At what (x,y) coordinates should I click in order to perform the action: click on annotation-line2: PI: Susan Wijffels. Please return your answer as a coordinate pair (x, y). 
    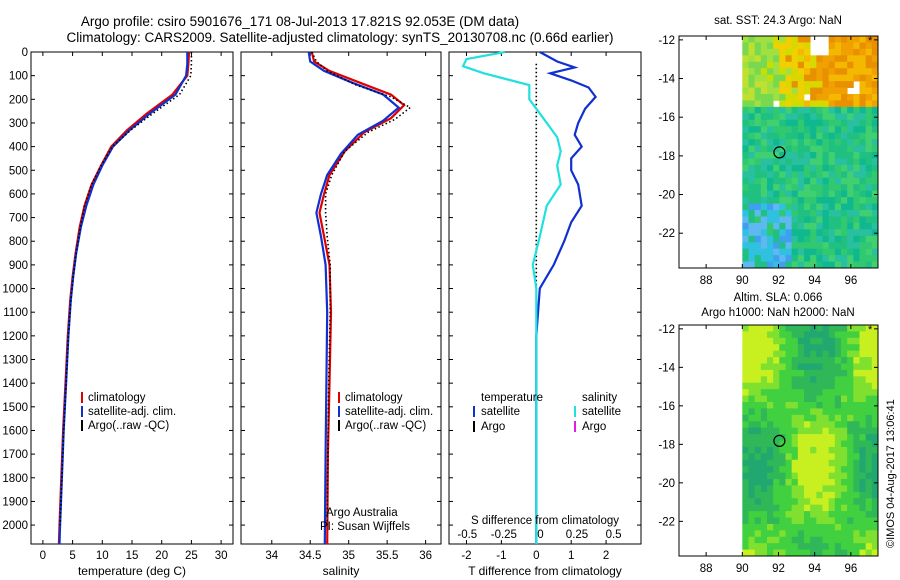
    Looking at the image, I should click on (365, 527).